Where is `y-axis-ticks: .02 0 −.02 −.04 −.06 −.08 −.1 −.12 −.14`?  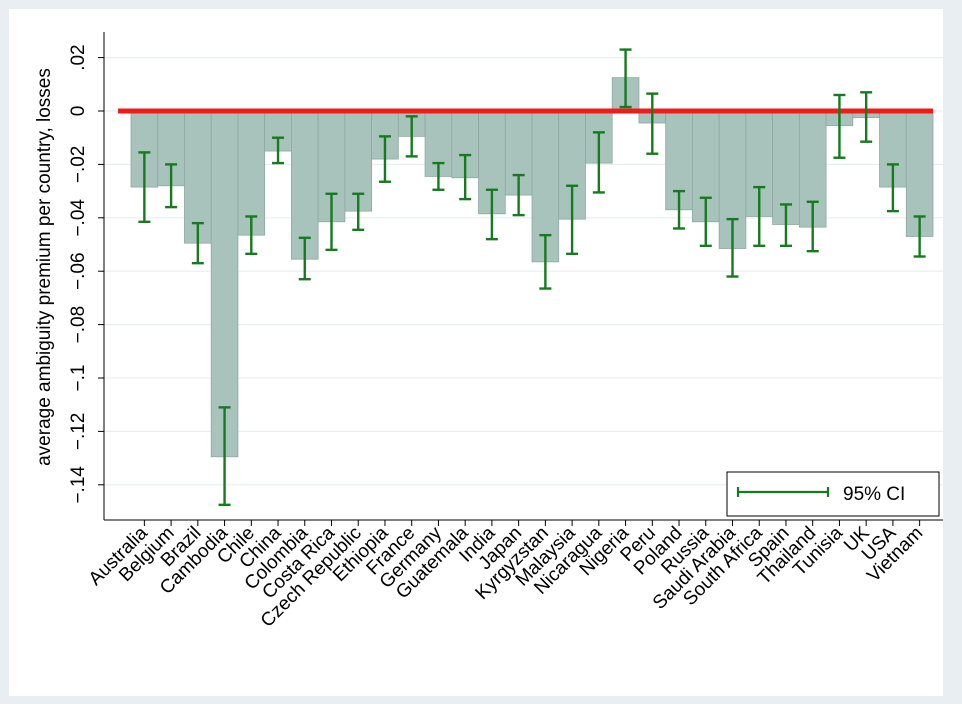 y-axis-ticks: .02 0 −.02 −.04 −.06 −.08 −.1 −.12 −.14 is located at coordinates (86, 274).